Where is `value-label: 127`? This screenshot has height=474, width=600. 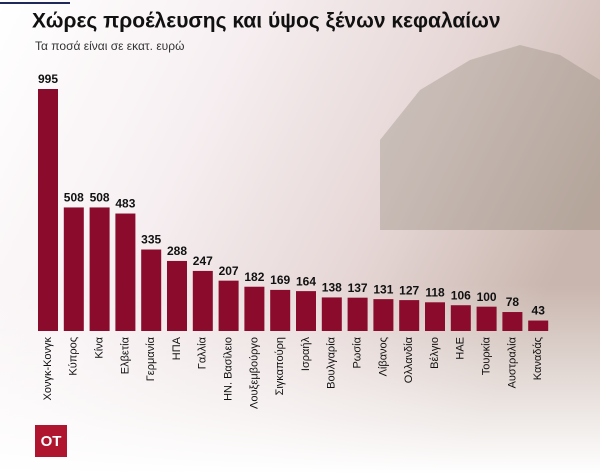 value-label: 127 is located at coordinates (409, 290).